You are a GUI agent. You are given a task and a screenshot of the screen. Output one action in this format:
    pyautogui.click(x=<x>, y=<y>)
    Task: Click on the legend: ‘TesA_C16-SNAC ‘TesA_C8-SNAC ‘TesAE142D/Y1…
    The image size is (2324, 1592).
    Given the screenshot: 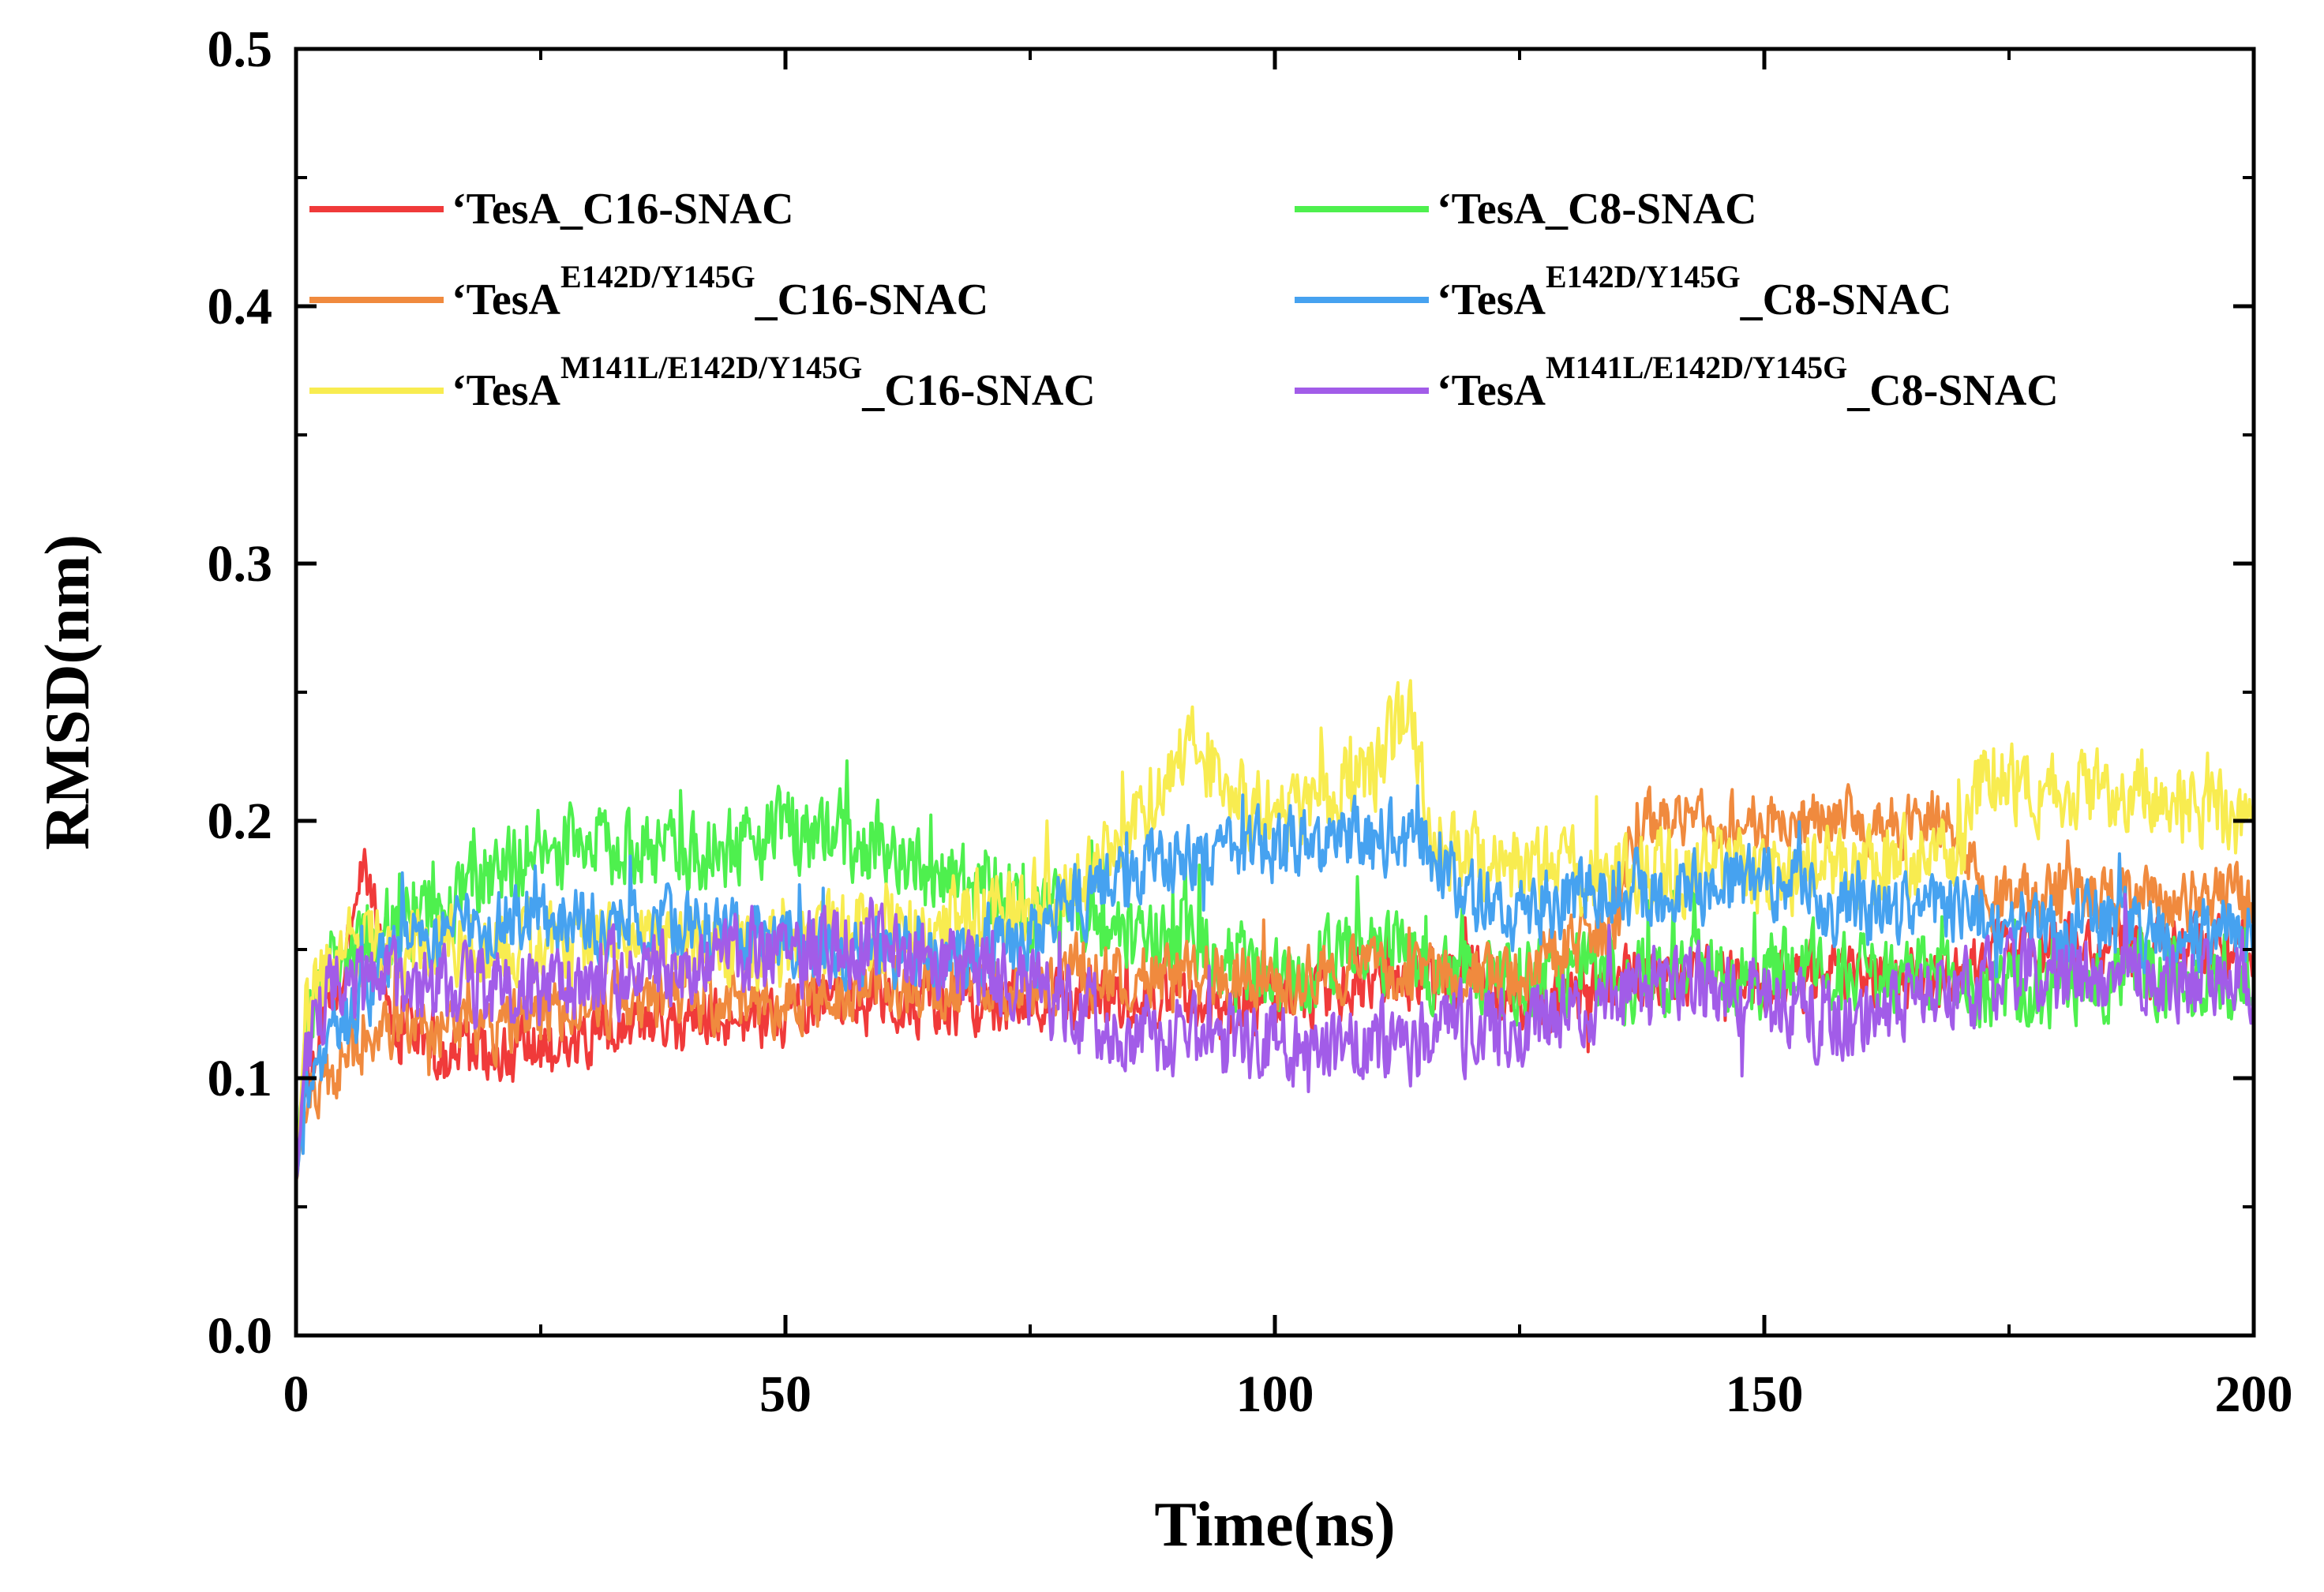 What is the action you would take?
    pyautogui.click(x=1184, y=300)
    